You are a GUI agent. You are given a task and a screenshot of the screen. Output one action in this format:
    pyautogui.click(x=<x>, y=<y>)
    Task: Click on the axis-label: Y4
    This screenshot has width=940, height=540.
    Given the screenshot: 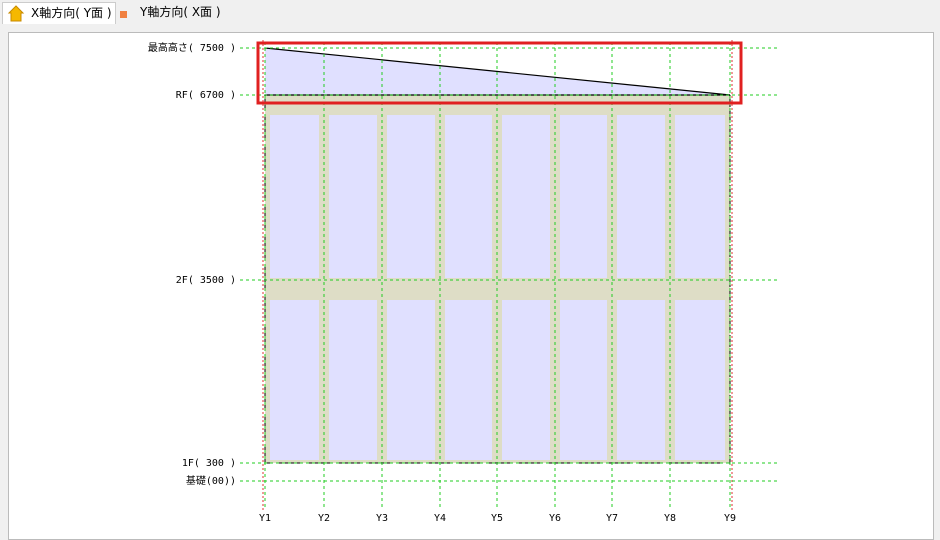 What is the action you would take?
    pyautogui.click(x=440, y=518)
    